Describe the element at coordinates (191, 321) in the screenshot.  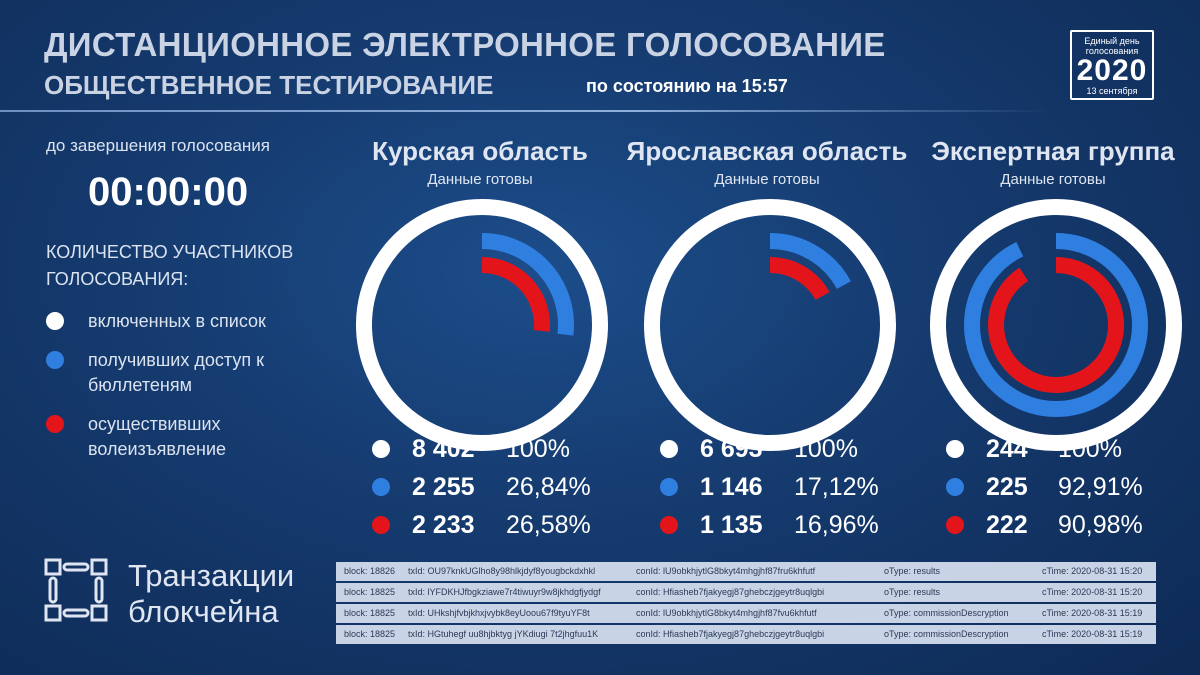
I see `legend-item-included: включенных в список` at that location.